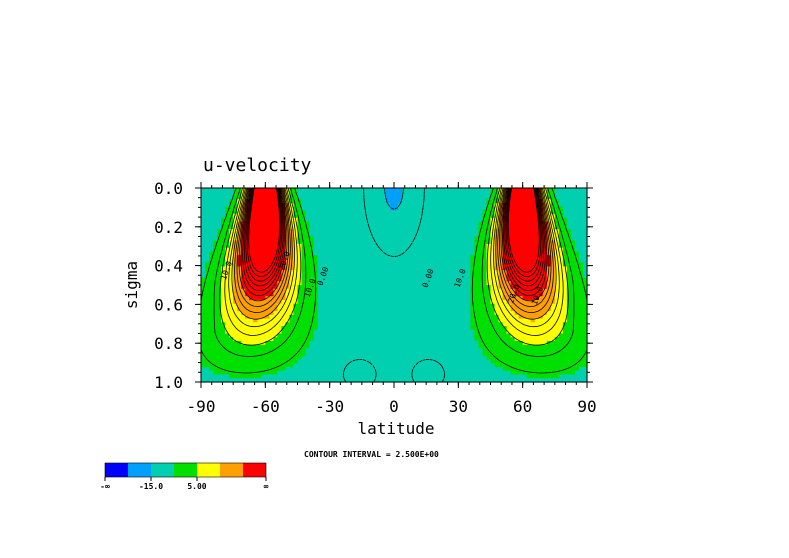  Describe the element at coordinates (394, 272) in the screenshot. I see `contour-line` at that location.